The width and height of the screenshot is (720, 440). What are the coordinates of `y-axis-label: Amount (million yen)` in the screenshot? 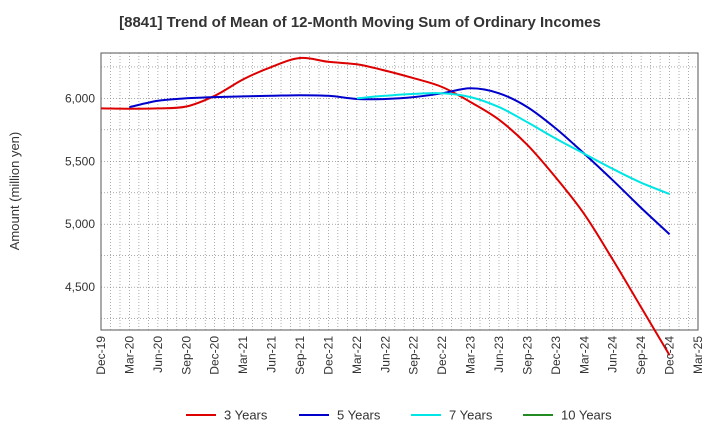 It's located at (14, 191).